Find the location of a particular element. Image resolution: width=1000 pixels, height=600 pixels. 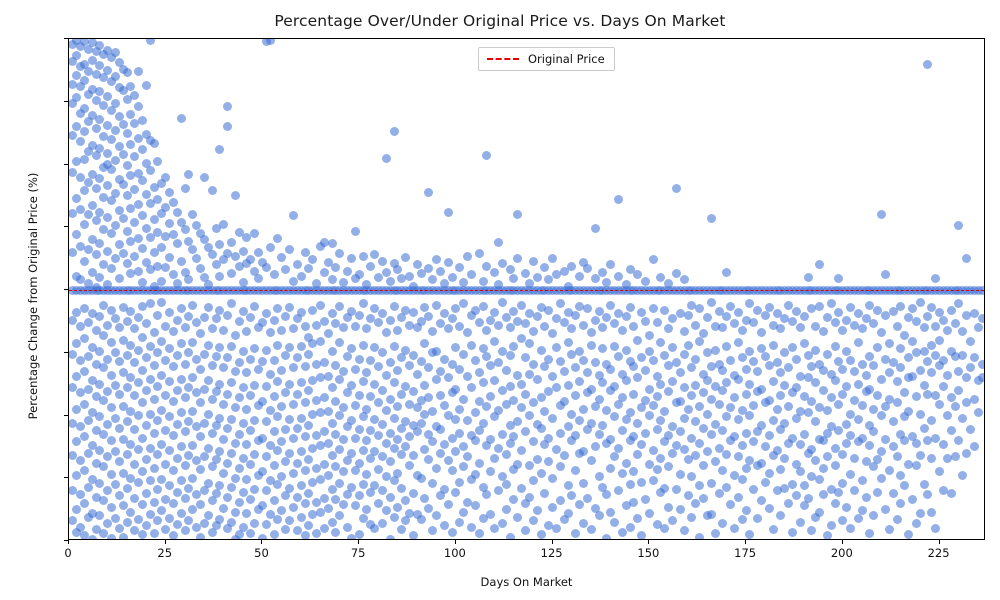

original-price-line is located at coordinates (526, 290).